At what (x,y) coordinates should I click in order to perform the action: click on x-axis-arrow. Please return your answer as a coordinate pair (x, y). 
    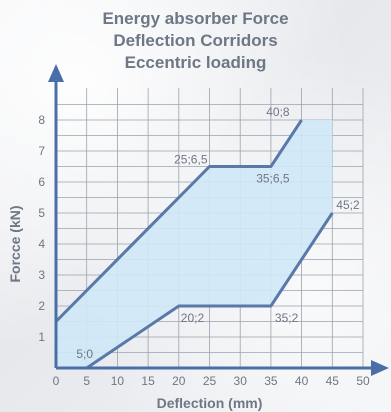
    Looking at the image, I should click on (380, 368).